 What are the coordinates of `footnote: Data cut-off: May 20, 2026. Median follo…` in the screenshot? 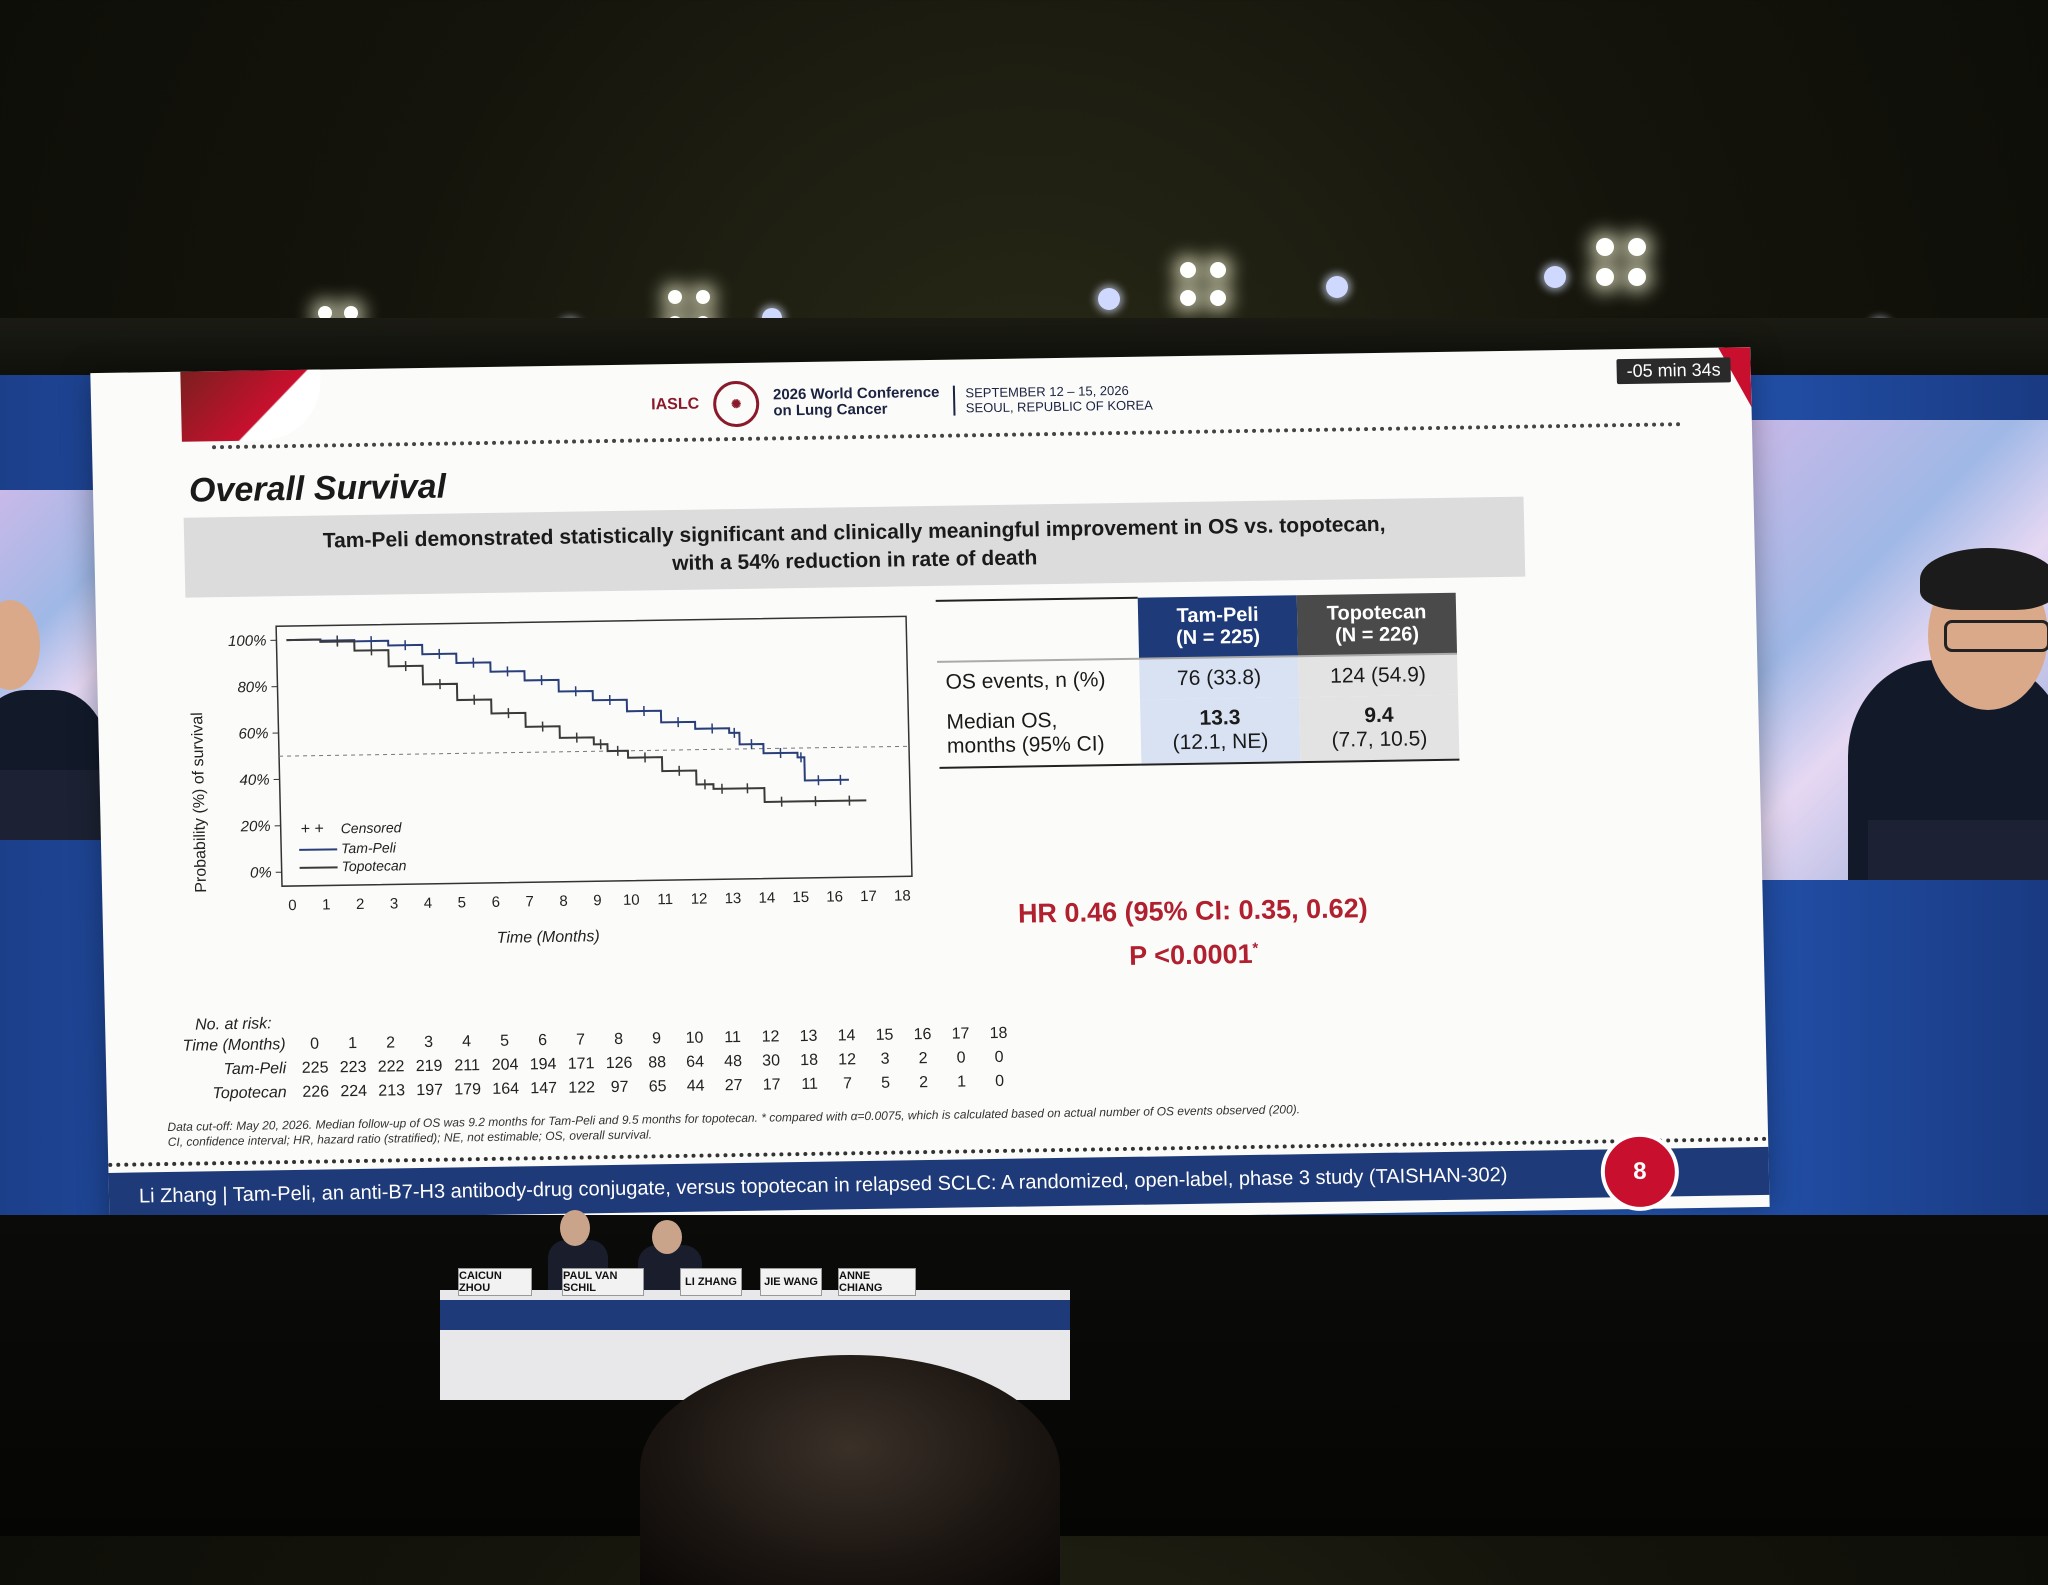 It's located at (817, 1125).